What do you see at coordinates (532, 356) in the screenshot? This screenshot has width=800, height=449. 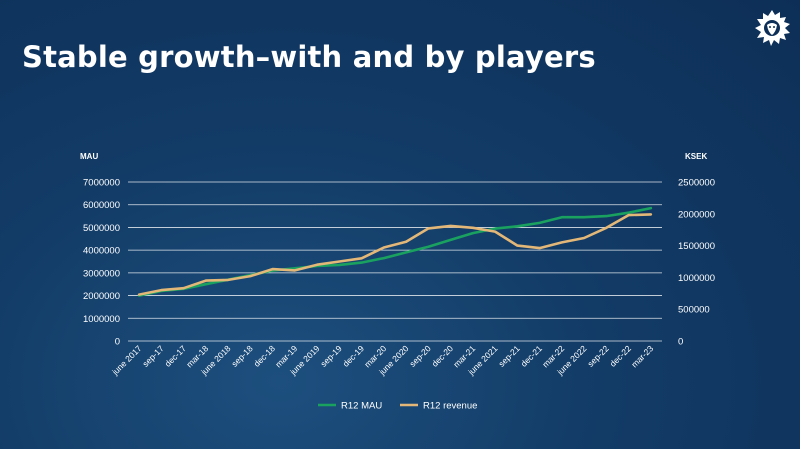 I see `x-tick-label: dec-21` at bounding box center [532, 356].